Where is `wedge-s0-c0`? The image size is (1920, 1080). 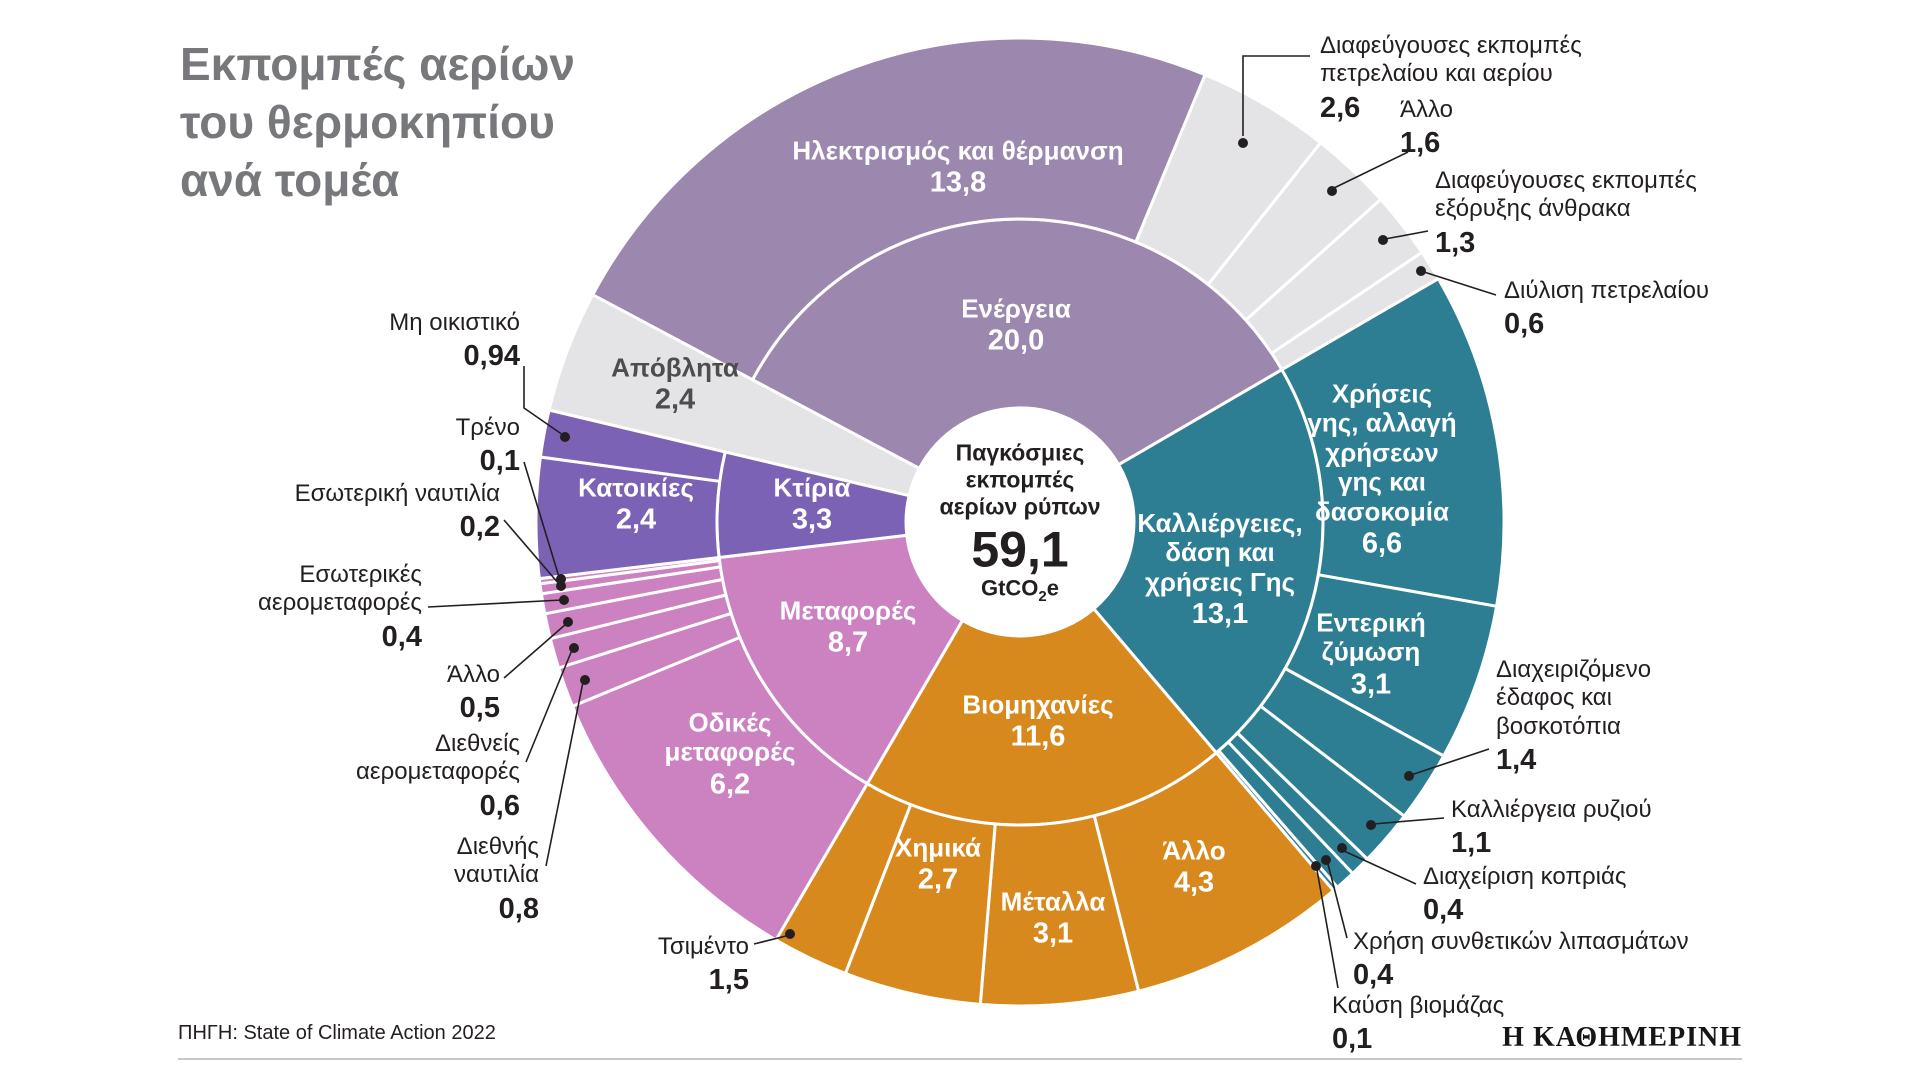
wedge-s0-c0 is located at coordinates (899, 209).